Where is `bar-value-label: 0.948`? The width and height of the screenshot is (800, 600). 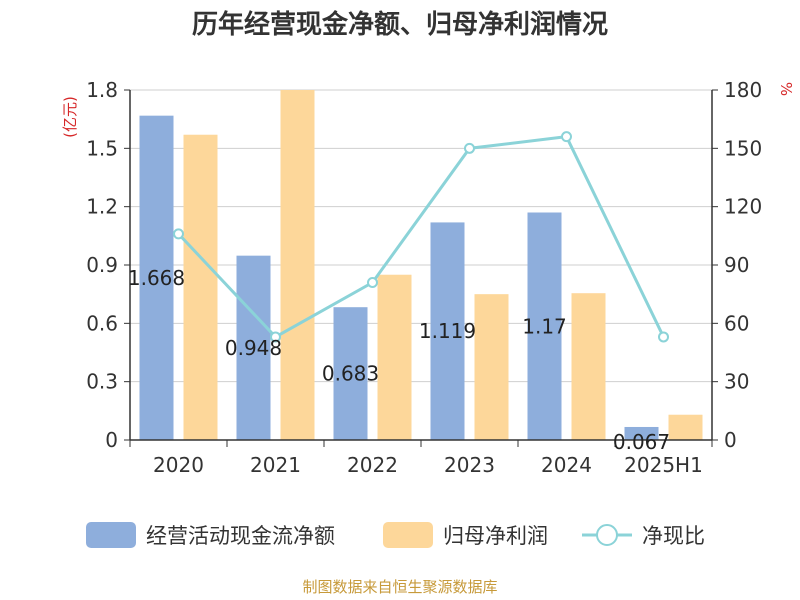 bar-value-label: 0.948 is located at coordinates (253, 348).